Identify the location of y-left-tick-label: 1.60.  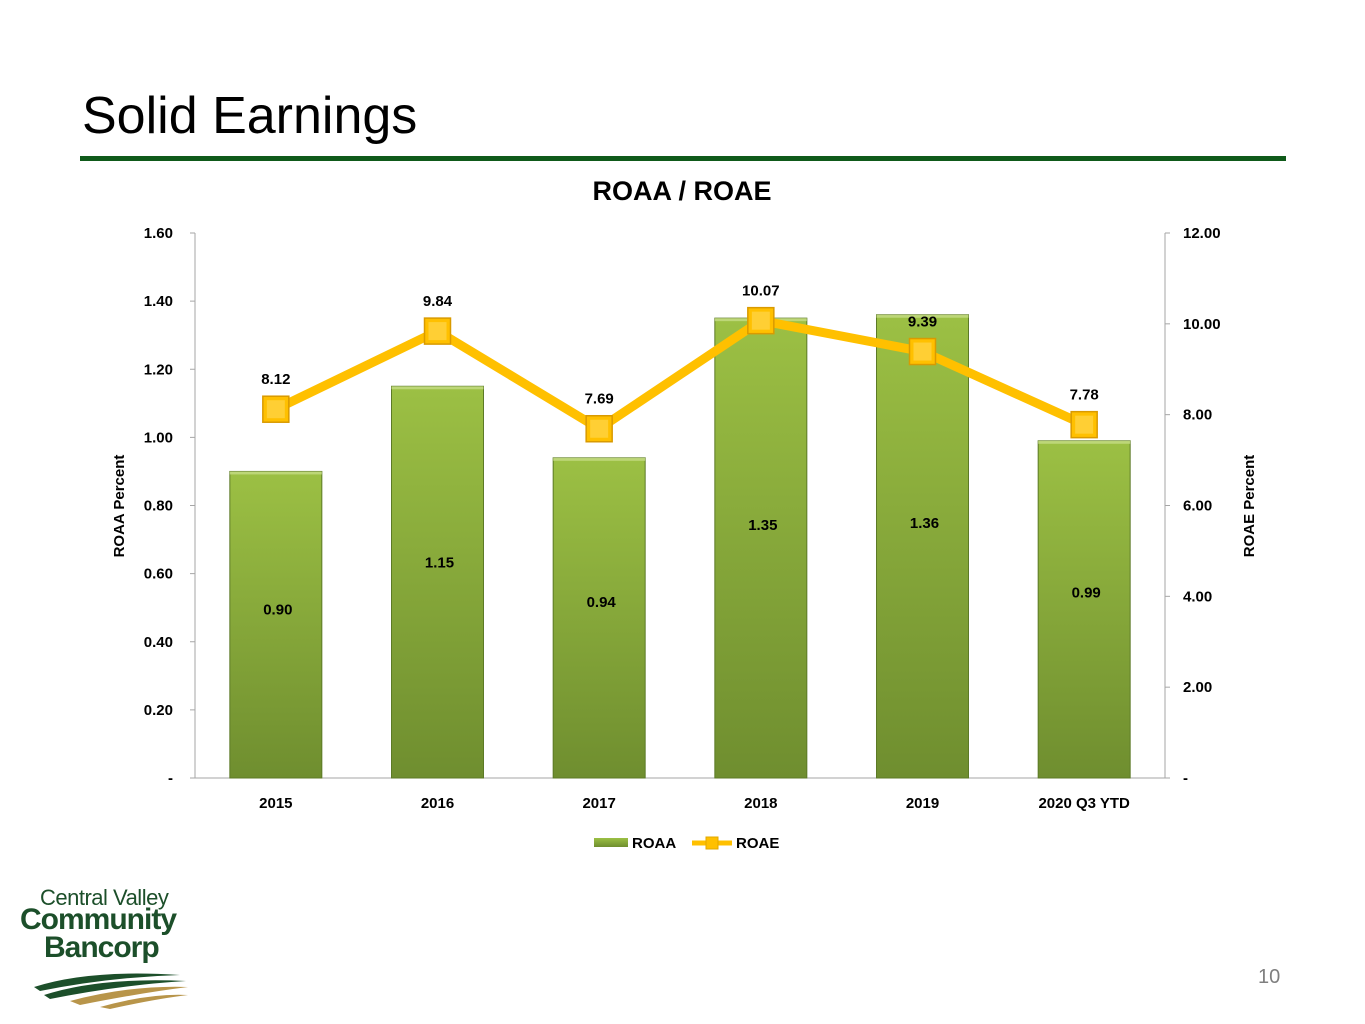
(158, 233).